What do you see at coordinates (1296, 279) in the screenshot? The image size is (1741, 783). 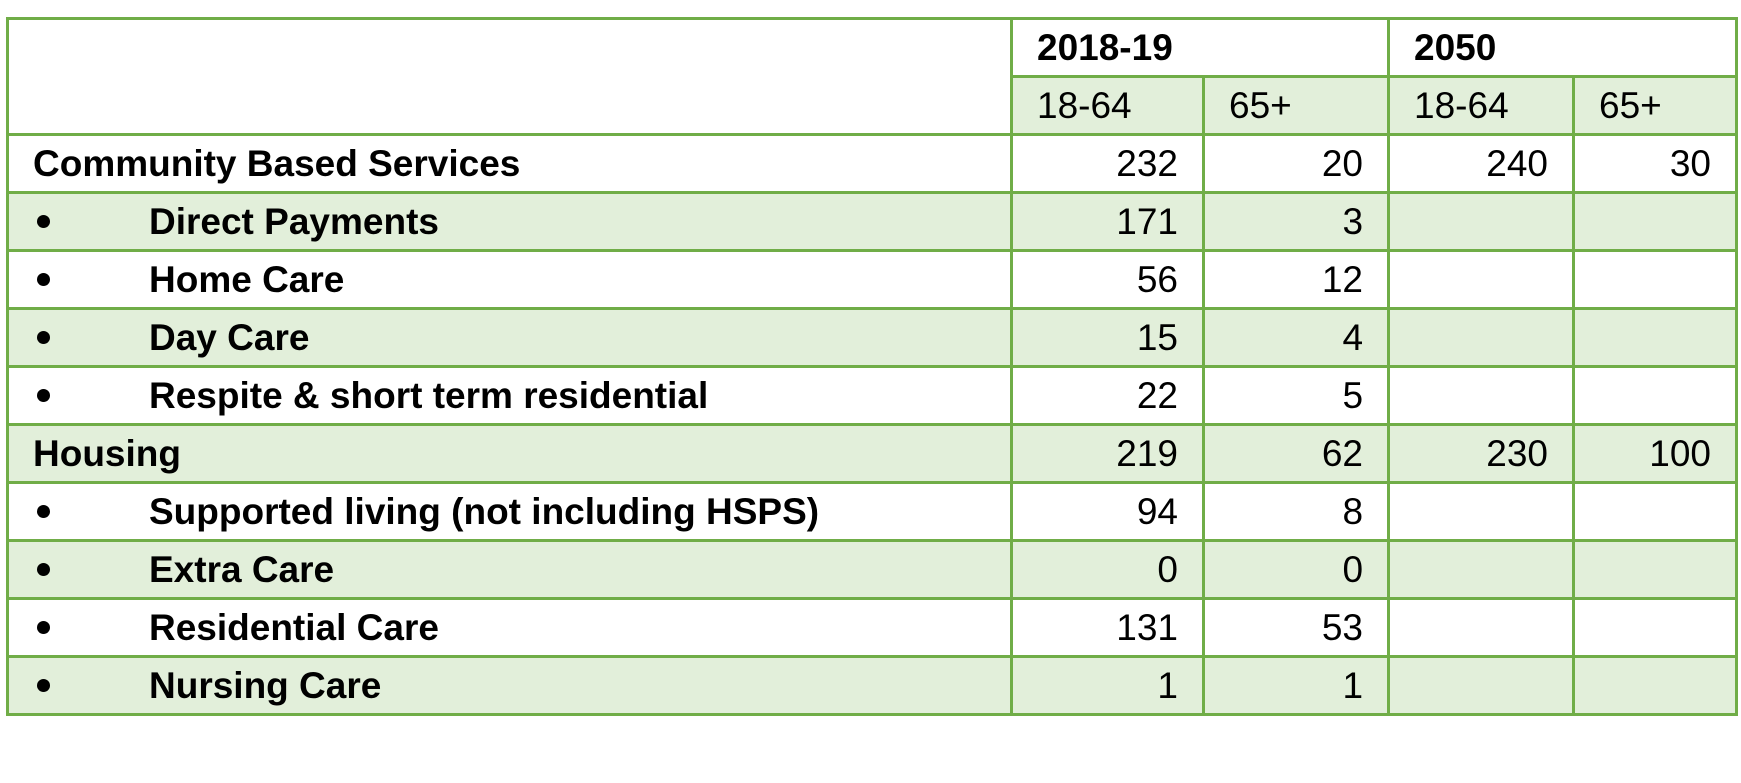 I see `value-cell: 12` at bounding box center [1296, 279].